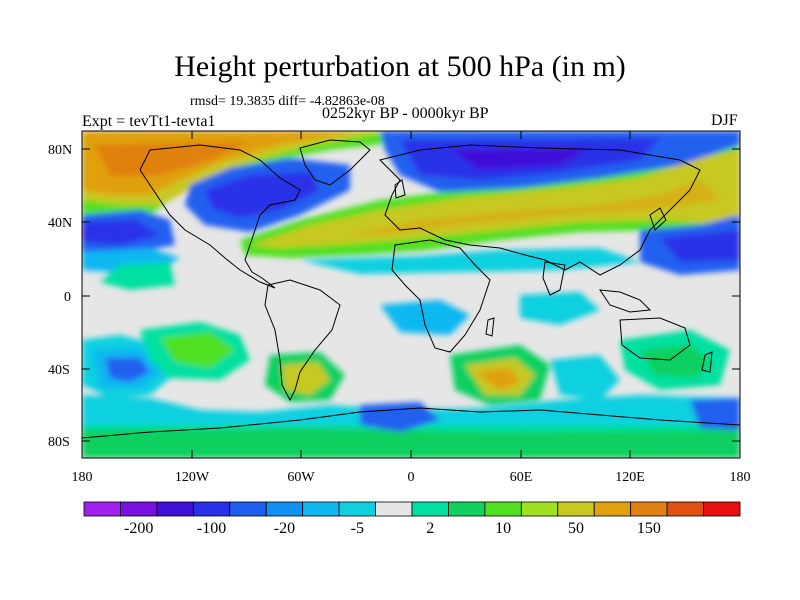 This screenshot has width=800, height=600. Describe the element at coordinates (138, 528) in the screenshot. I see `colorbar-label: -200` at that location.